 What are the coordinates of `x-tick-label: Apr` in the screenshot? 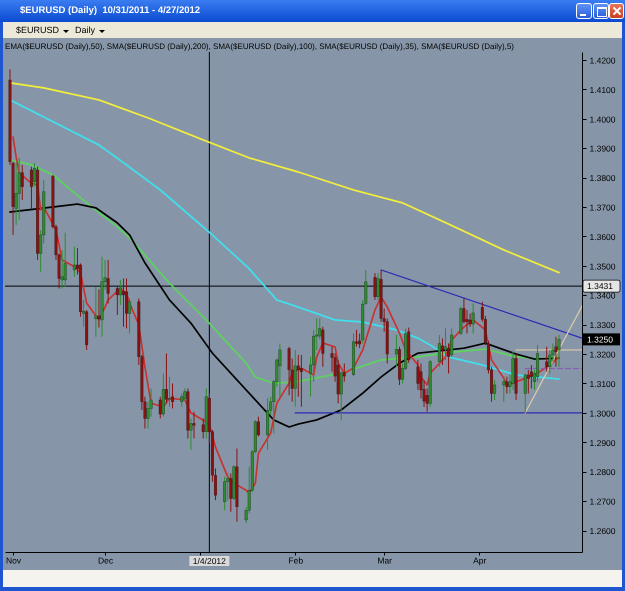 It's located at (480, 561).